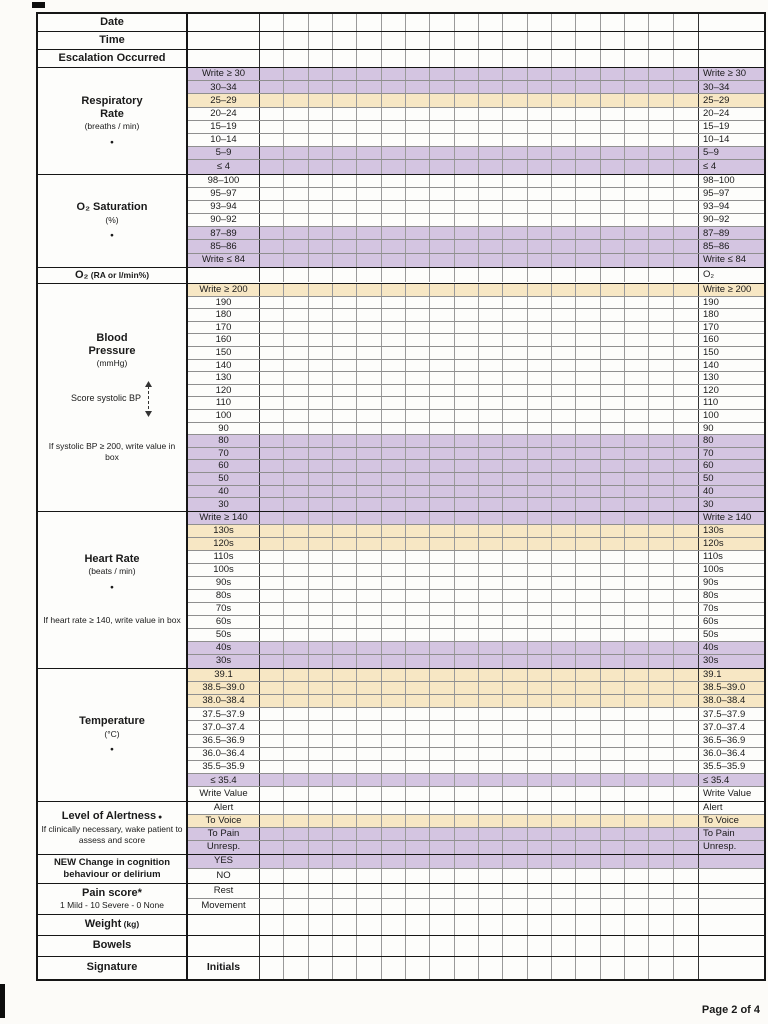  I want to click on range-label: 70, so click(224, 453).